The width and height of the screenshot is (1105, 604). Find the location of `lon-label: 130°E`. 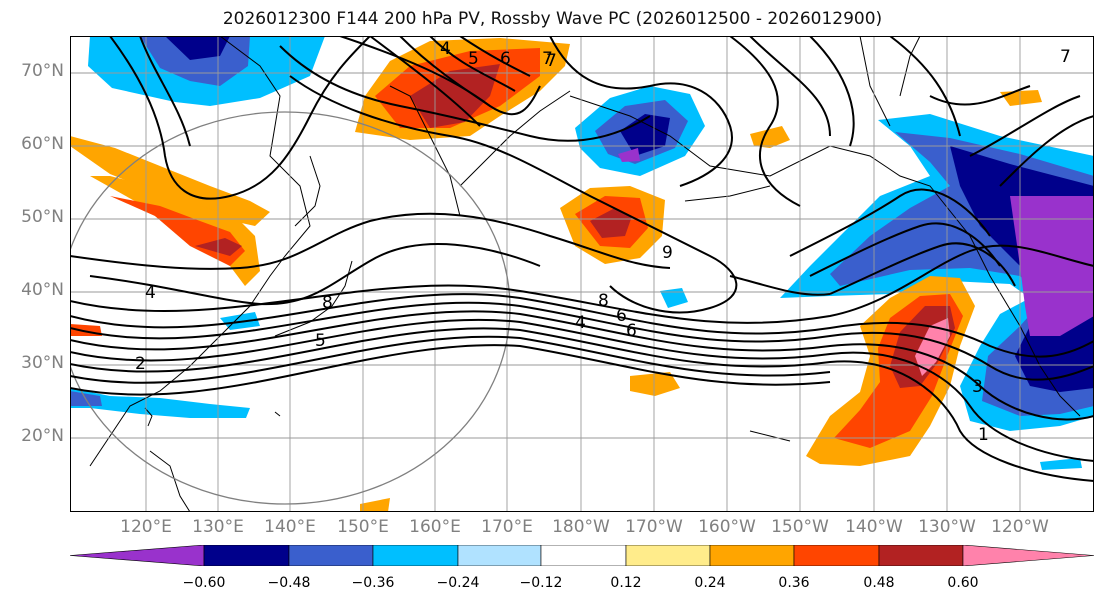

lon-label: 130°E is located at coordinates (218, 527).